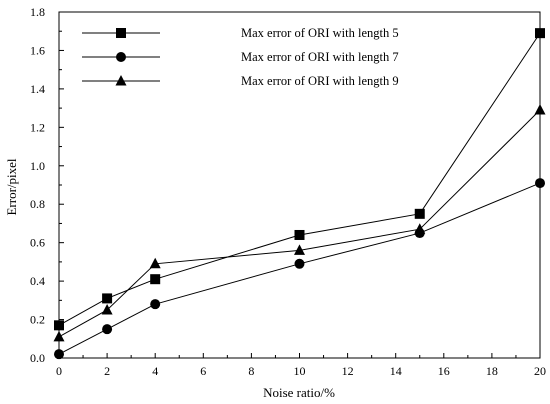  I want to click on y-tick-label: 1.8, so click(37, 12).